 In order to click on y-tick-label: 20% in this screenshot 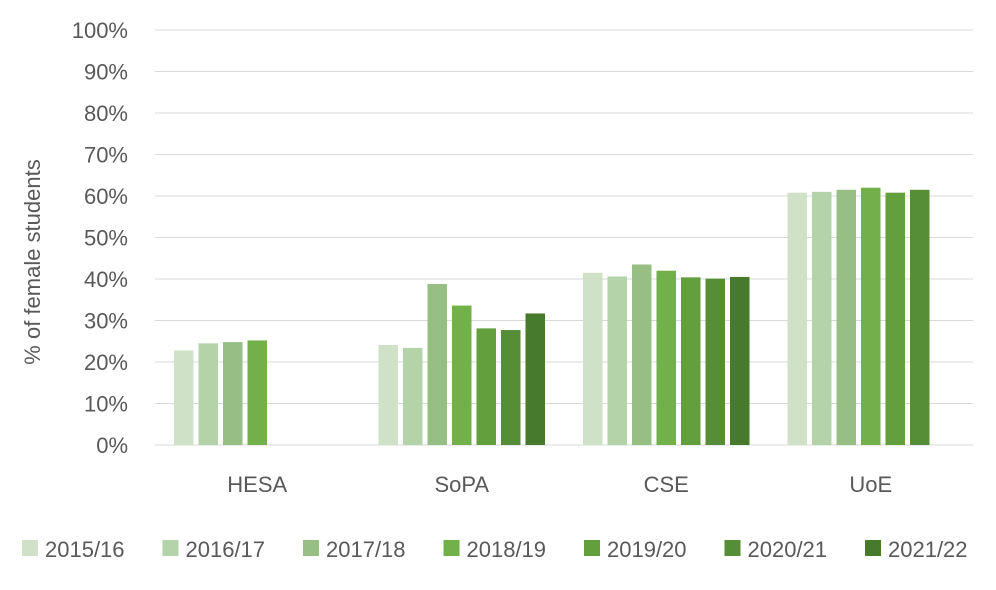, I will do `click(106, 362)`.